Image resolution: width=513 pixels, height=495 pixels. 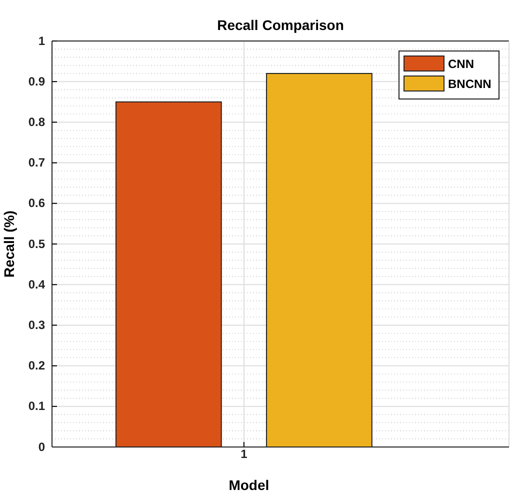 I want to click on legend-label: CNN, so click(x=461, y=64).